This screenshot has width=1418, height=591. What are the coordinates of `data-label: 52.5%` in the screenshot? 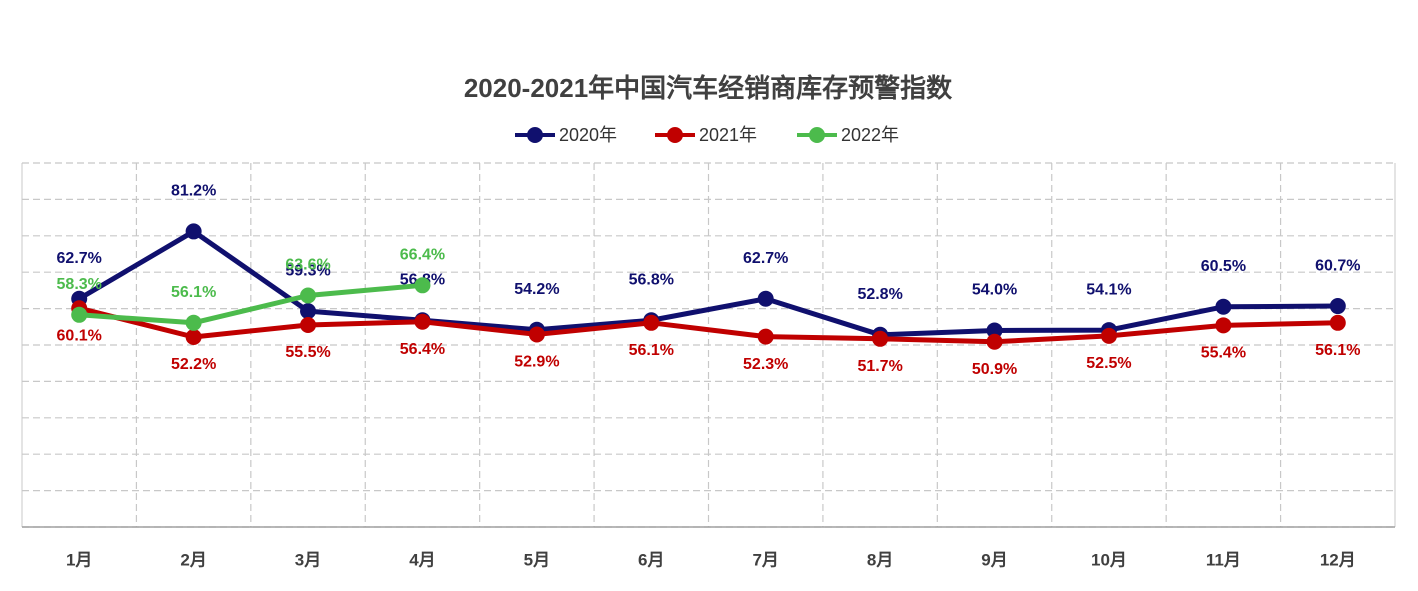 It's located at (1108, 363).